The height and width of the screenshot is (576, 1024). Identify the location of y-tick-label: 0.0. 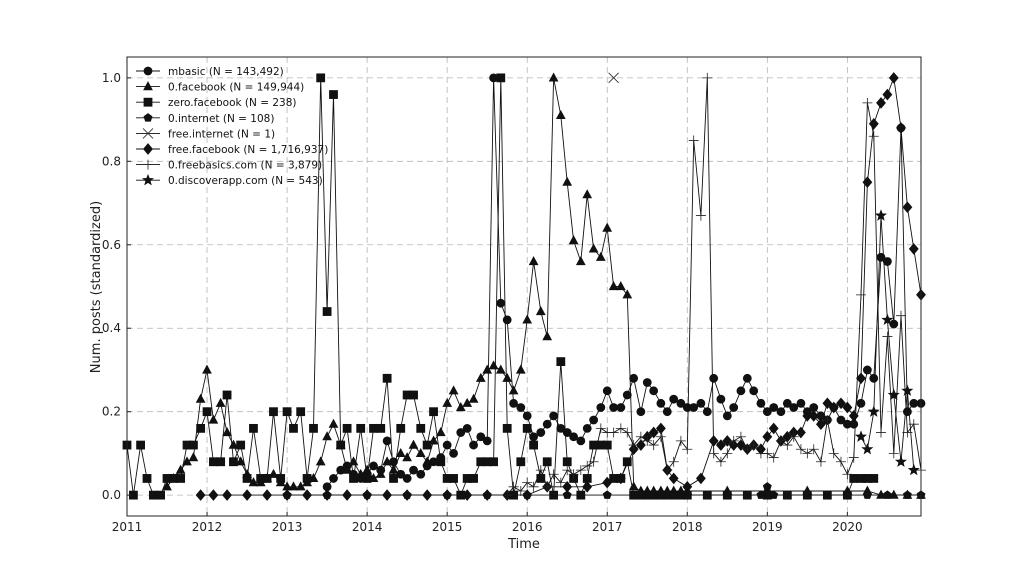
(111, 495).